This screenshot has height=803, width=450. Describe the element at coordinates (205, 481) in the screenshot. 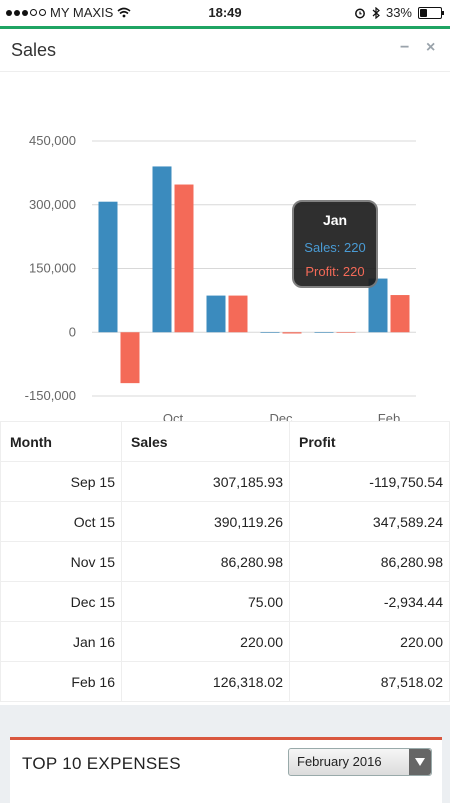

I see `cell-sales: 307,185.93` at that location.